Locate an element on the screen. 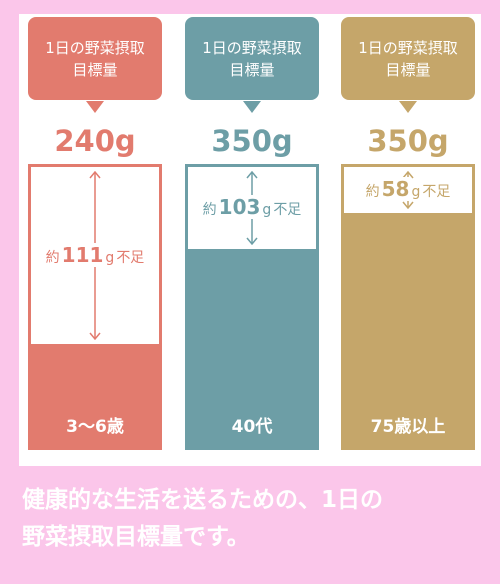  age-group-label: 40代 is located at coordinates (252, 427).